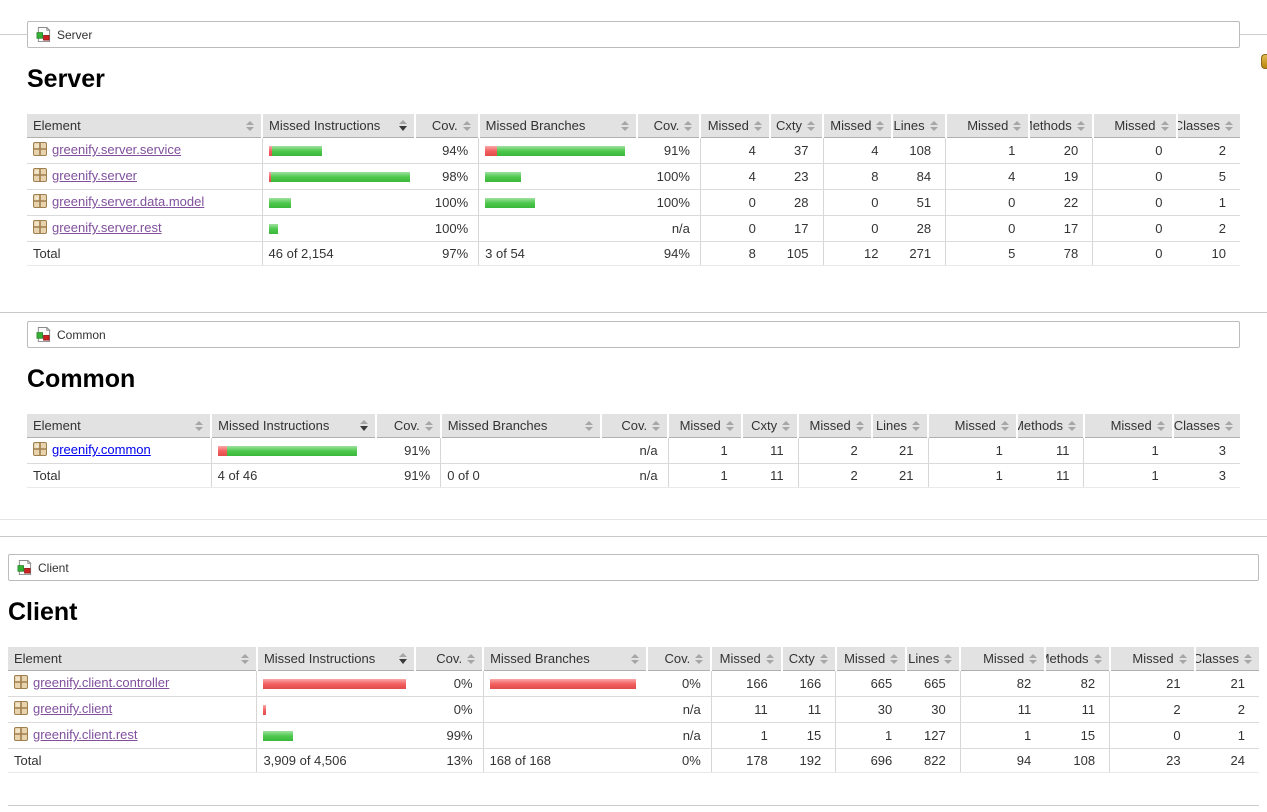 Image resolution: width=1267 pixels, height=812 pixels. Describe the element at coordinates (1050, 450) in the screenshot. I see `metric-cell: 11` at that location.